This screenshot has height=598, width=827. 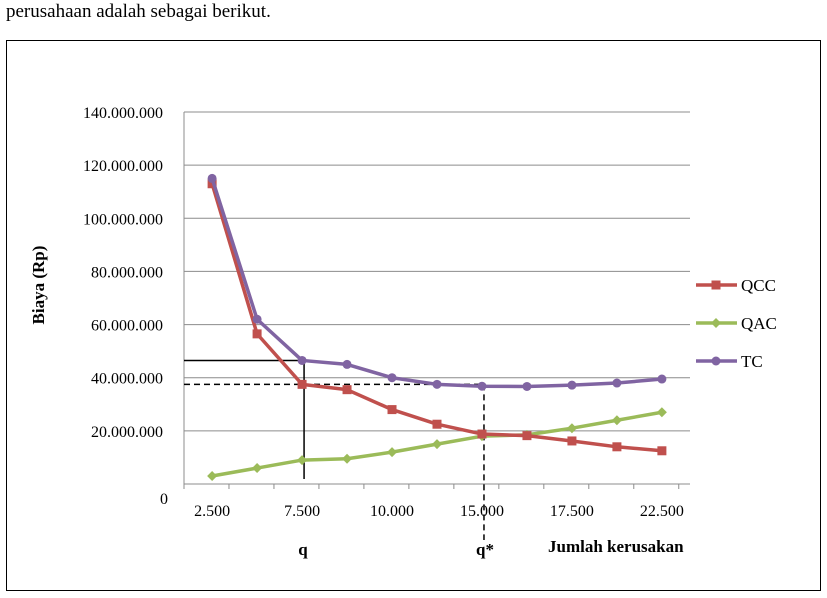 I want to click on y-tick-label: 40.000.000, so click(x=127, y=379).